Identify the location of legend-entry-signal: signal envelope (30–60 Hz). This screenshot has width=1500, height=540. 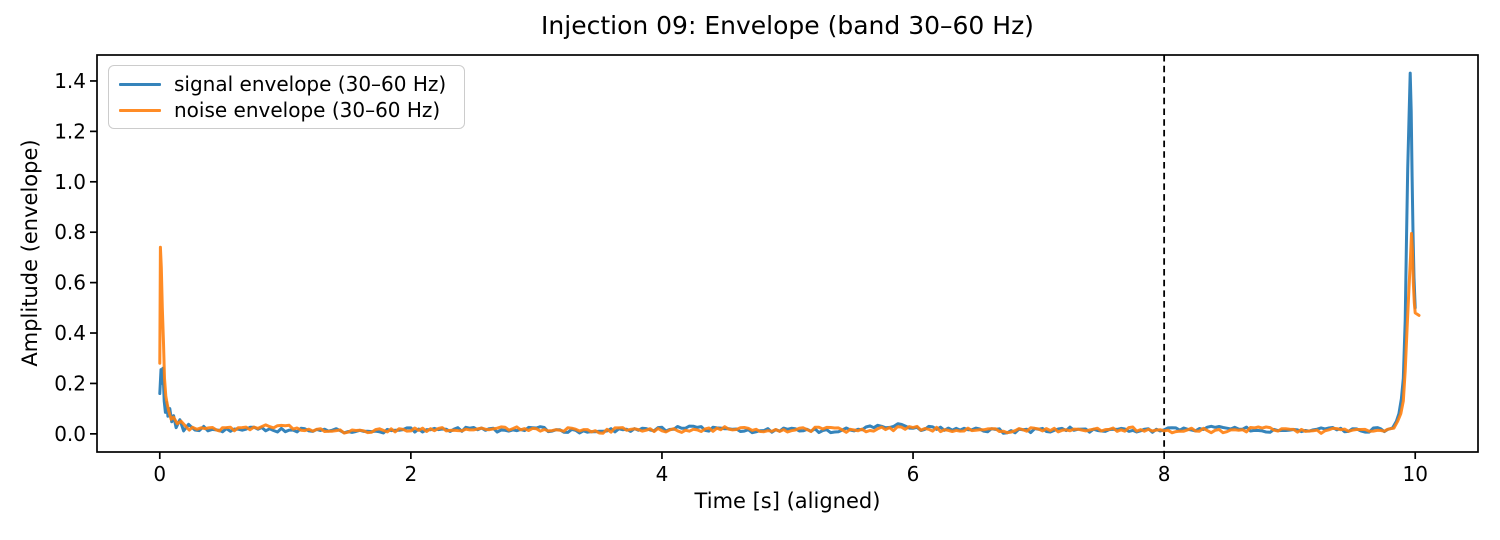
(286, 84).